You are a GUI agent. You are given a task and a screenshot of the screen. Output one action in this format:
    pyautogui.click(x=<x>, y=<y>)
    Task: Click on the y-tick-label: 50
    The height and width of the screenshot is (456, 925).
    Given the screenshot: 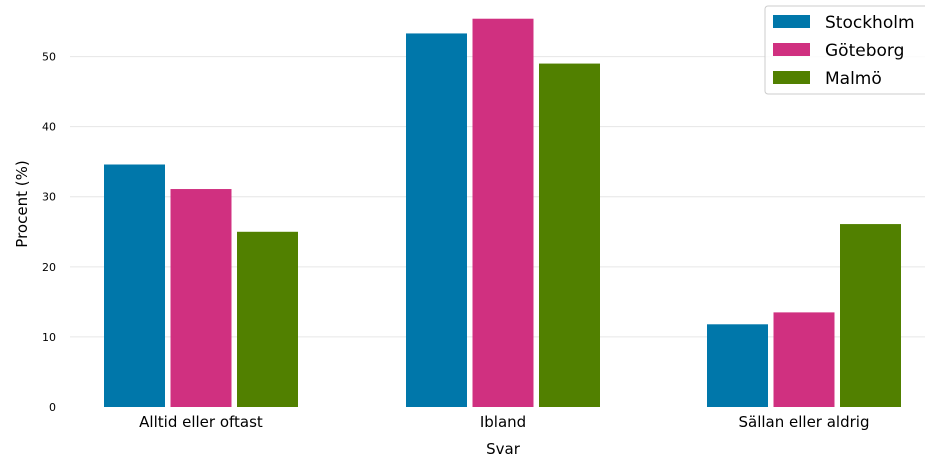 What is the action you would take?
    pyautogui.click(x=49, y=57)
    